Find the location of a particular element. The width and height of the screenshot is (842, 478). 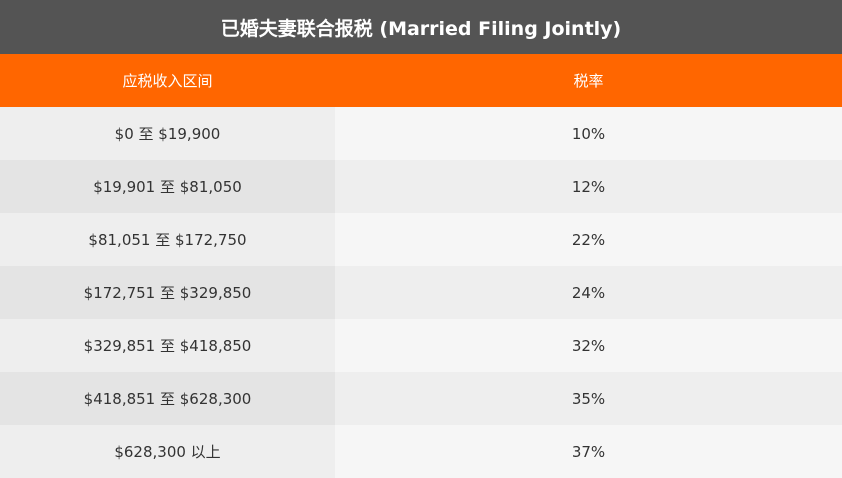

income-range-cell: $329,851 至 $418,850 is located at coordinates (167, 345).